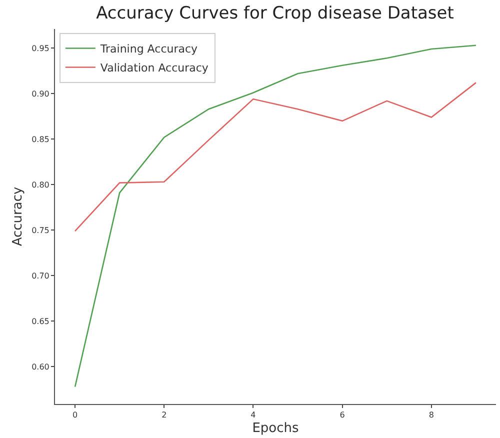 The image size is (500, 438). I want to click on y-tick-label: 0.85, so click(41, 139).